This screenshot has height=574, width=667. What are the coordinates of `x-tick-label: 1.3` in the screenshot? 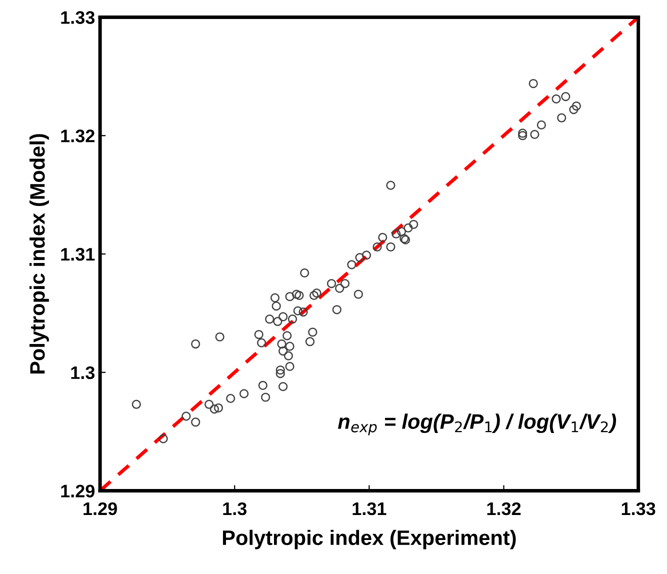 It's located at (235, 509).